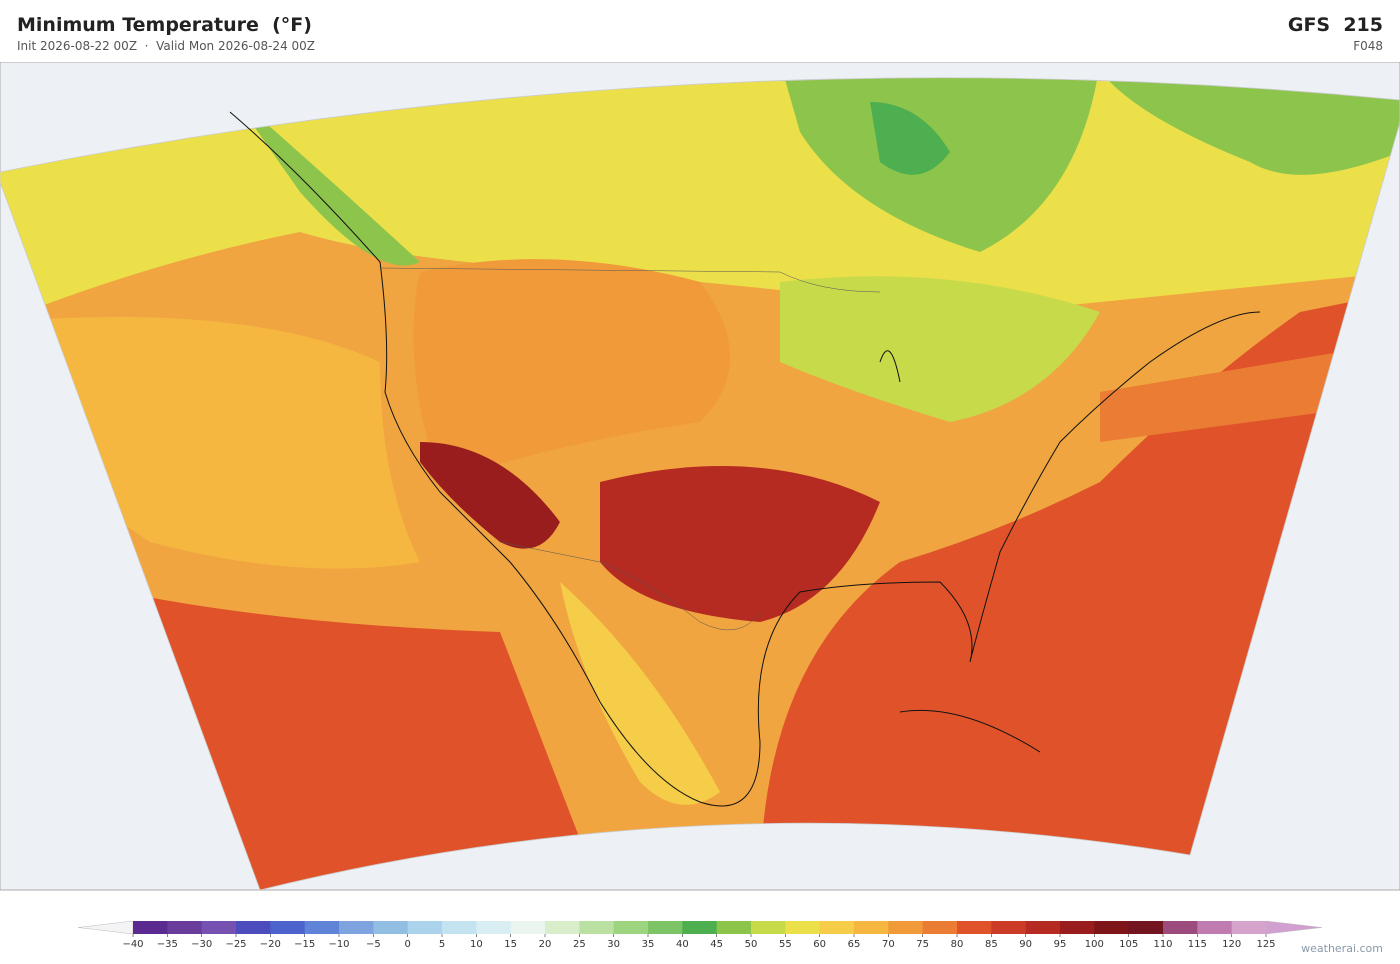  Describe the element at coordinates (1060, 944) in the screenshot. I see `colorbar-tick-label: 95` at that location.